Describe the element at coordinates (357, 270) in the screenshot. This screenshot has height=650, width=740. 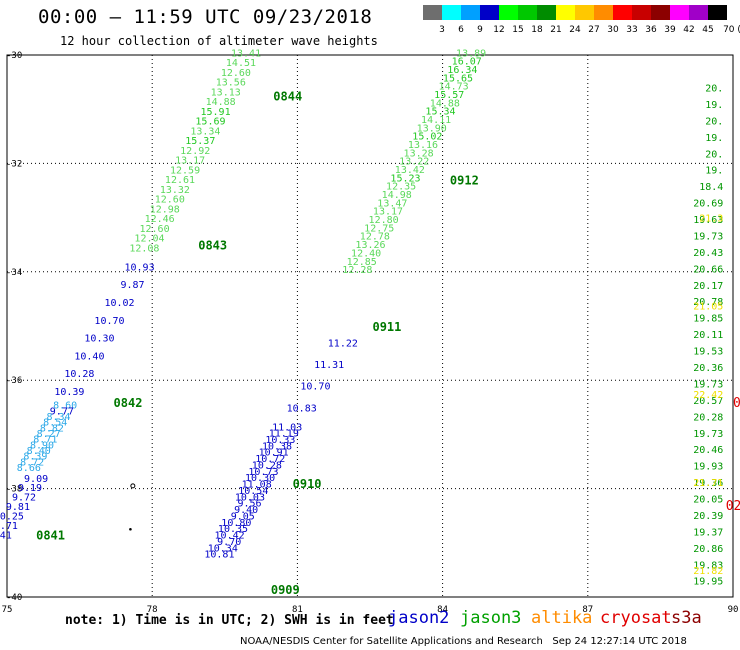
I see `wave-height-label: 12.28` at that location.